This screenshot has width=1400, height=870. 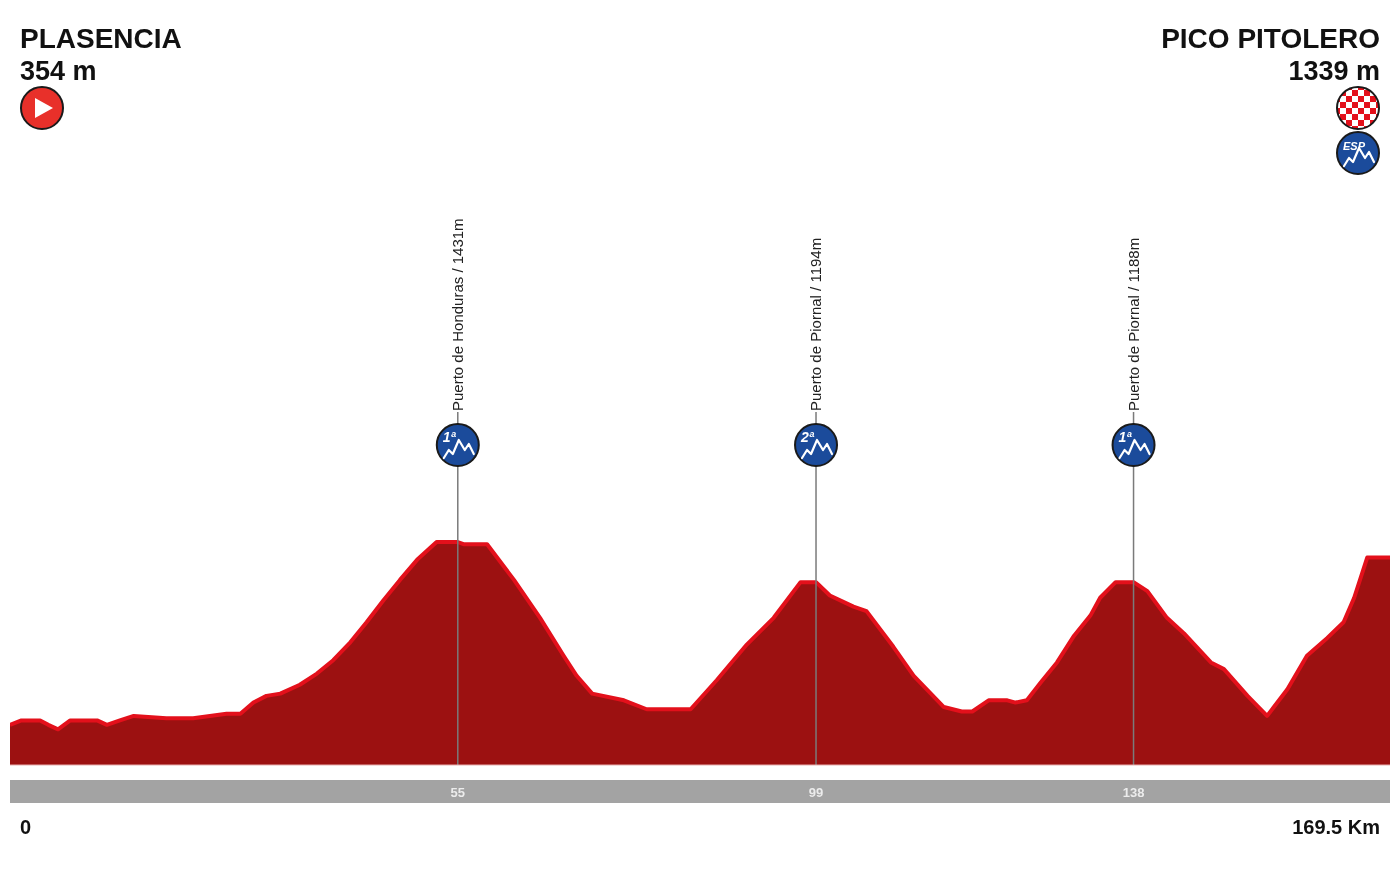 What do you see at coordinates (816, 324) in the screenshot?
I see `ref-line-label: Puerto de Piornal / 1194m` at bounding box center [816, 324].